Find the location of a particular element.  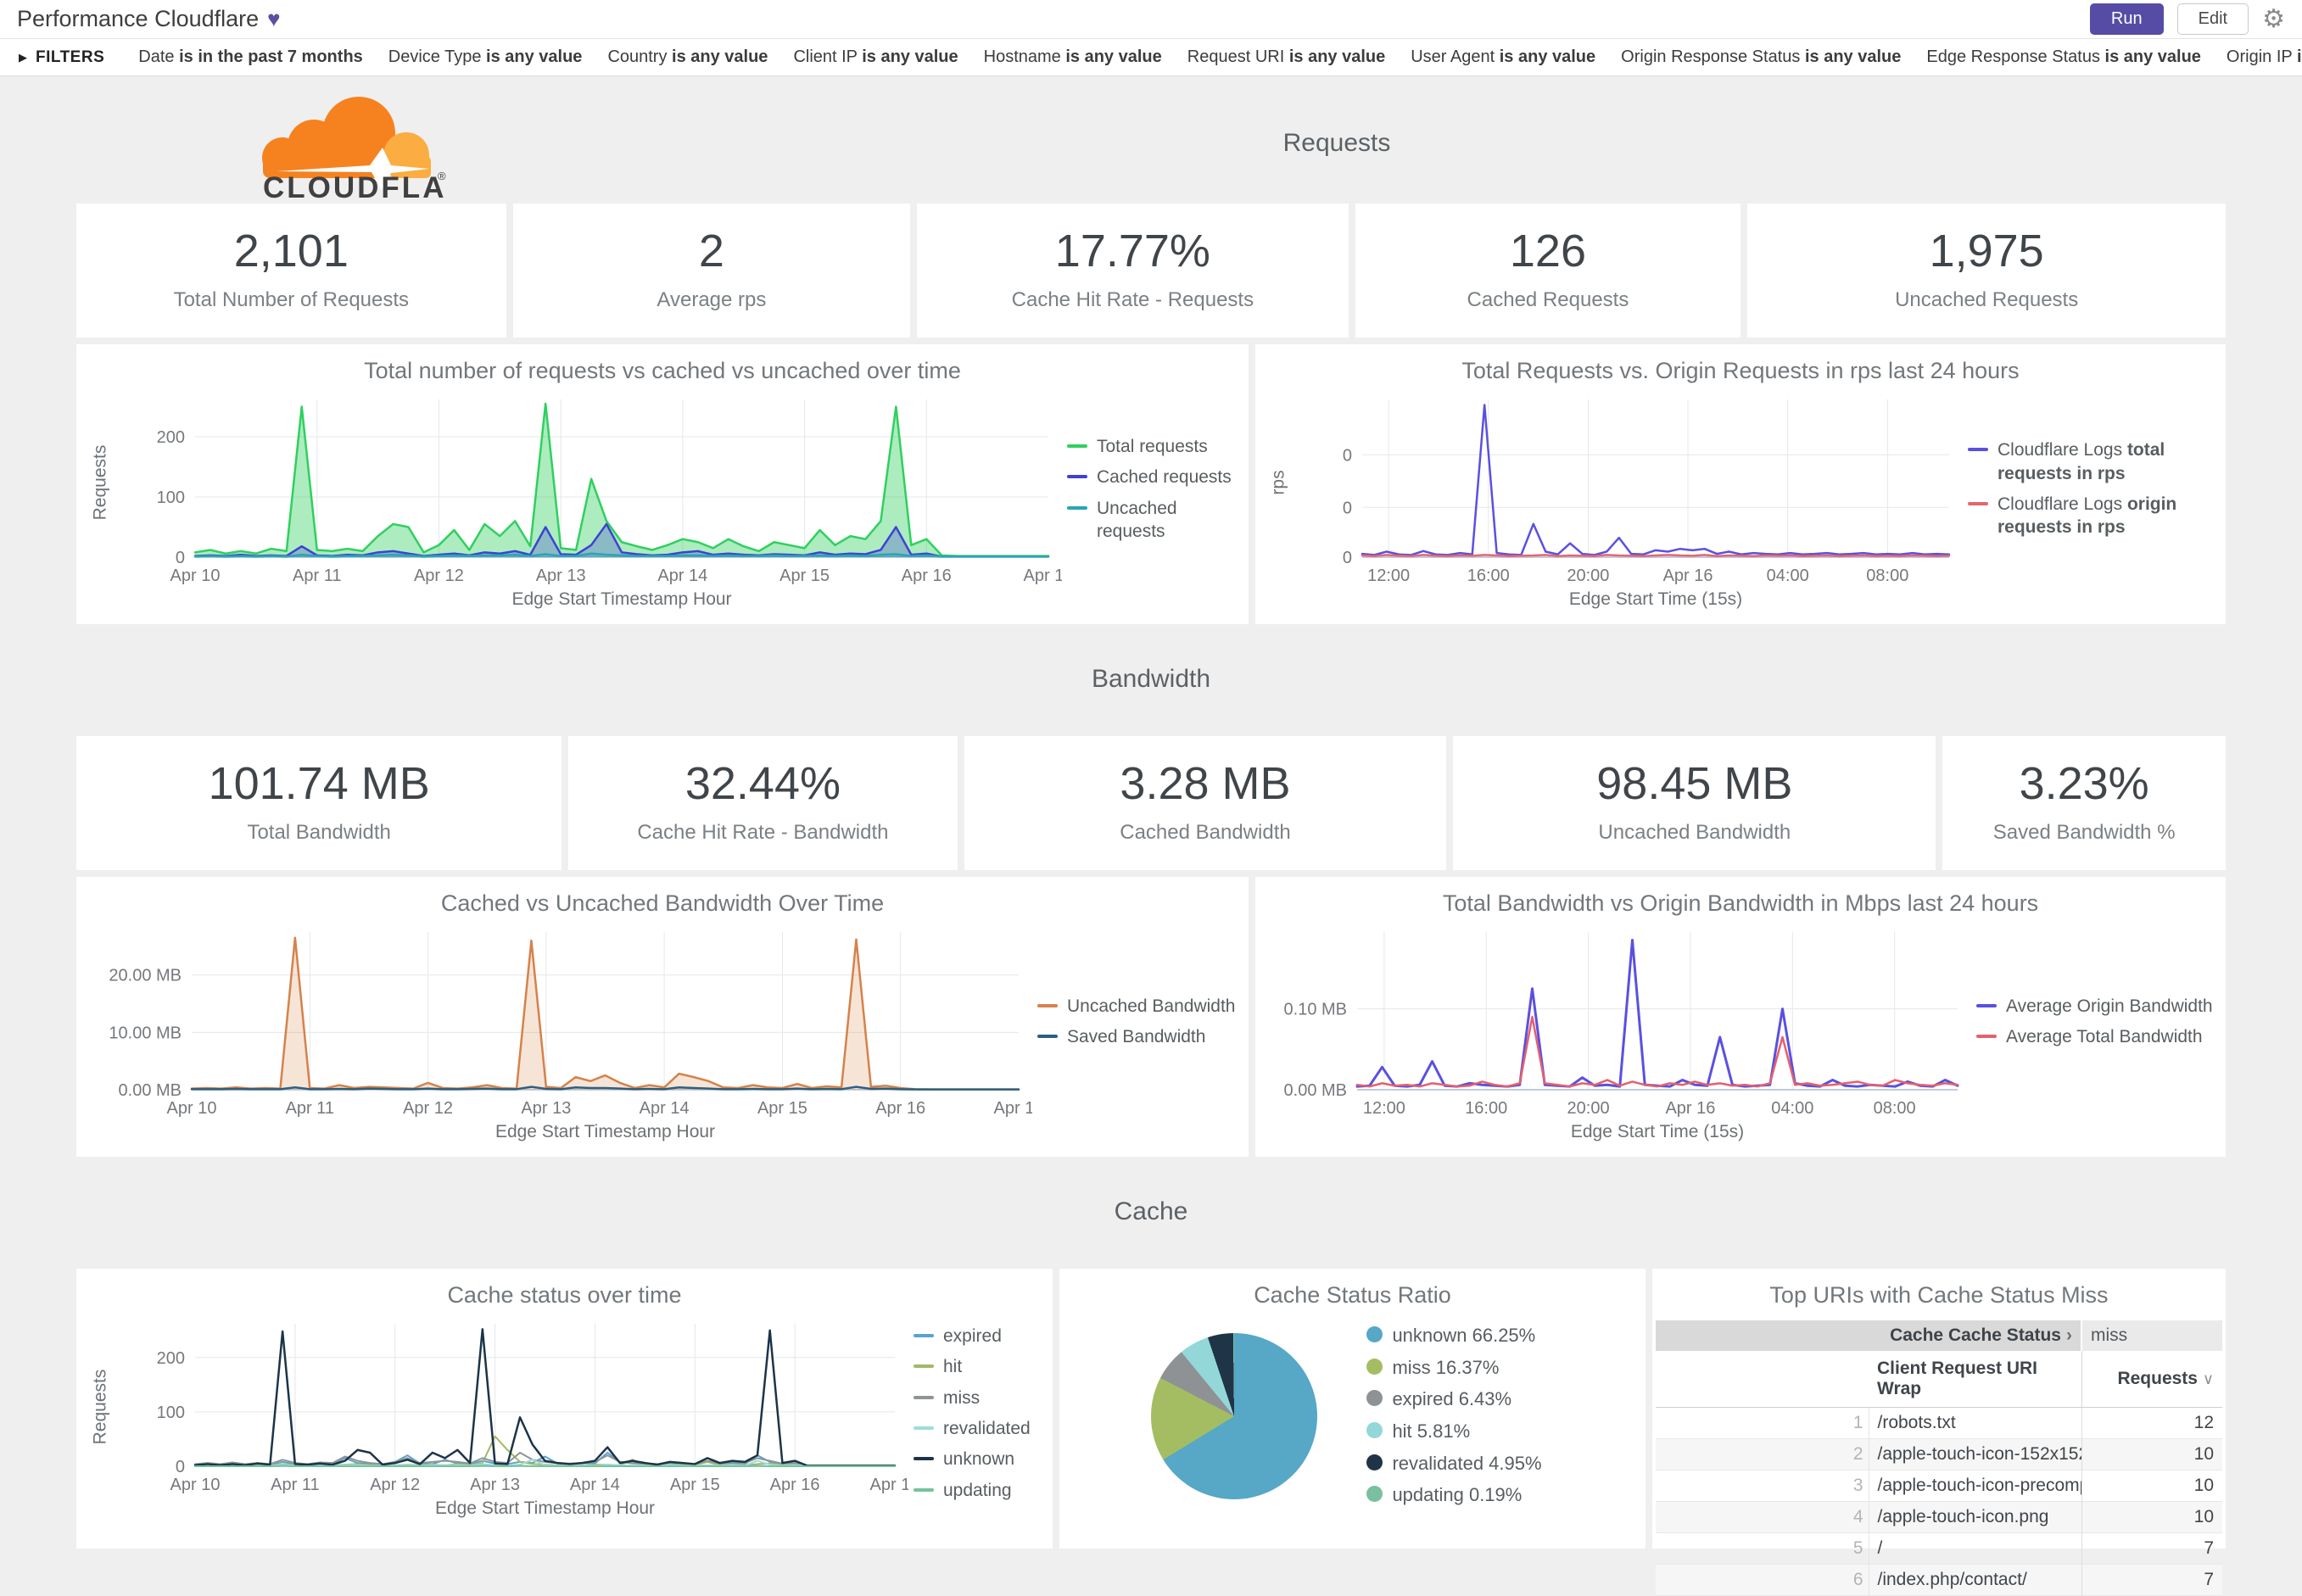

kpi-cache-hit-rate-requests: 17.77% Cache Hit Rate - Requests is located at coordinates (1133, 271).